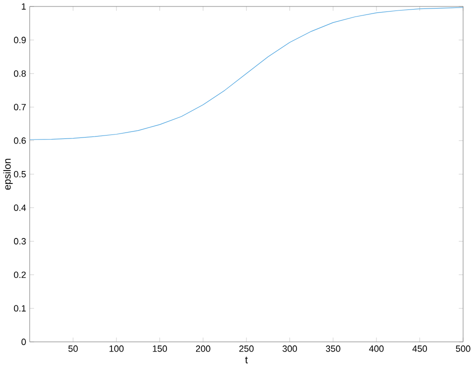  What do you see at coordinates (20, 40) in the screenshot?
I see `y-tick-label: 0.9` at bounding box center [20, 40].